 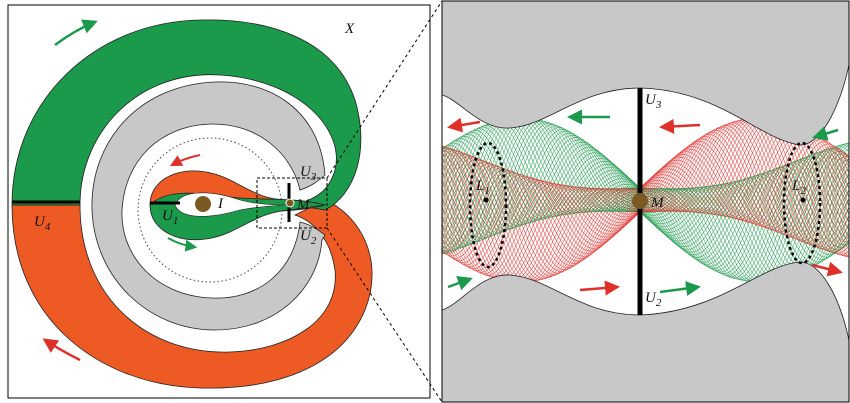 I want to click on label: X, so click(x=349, y=29).